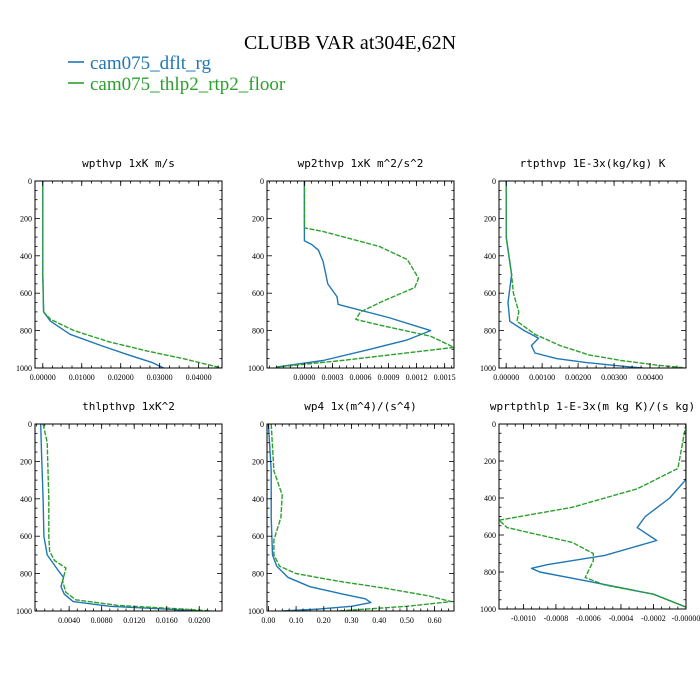 This screenshot has width=700, height=700. I want to click on x-tick-label: -0.0004, so click(621, 618).